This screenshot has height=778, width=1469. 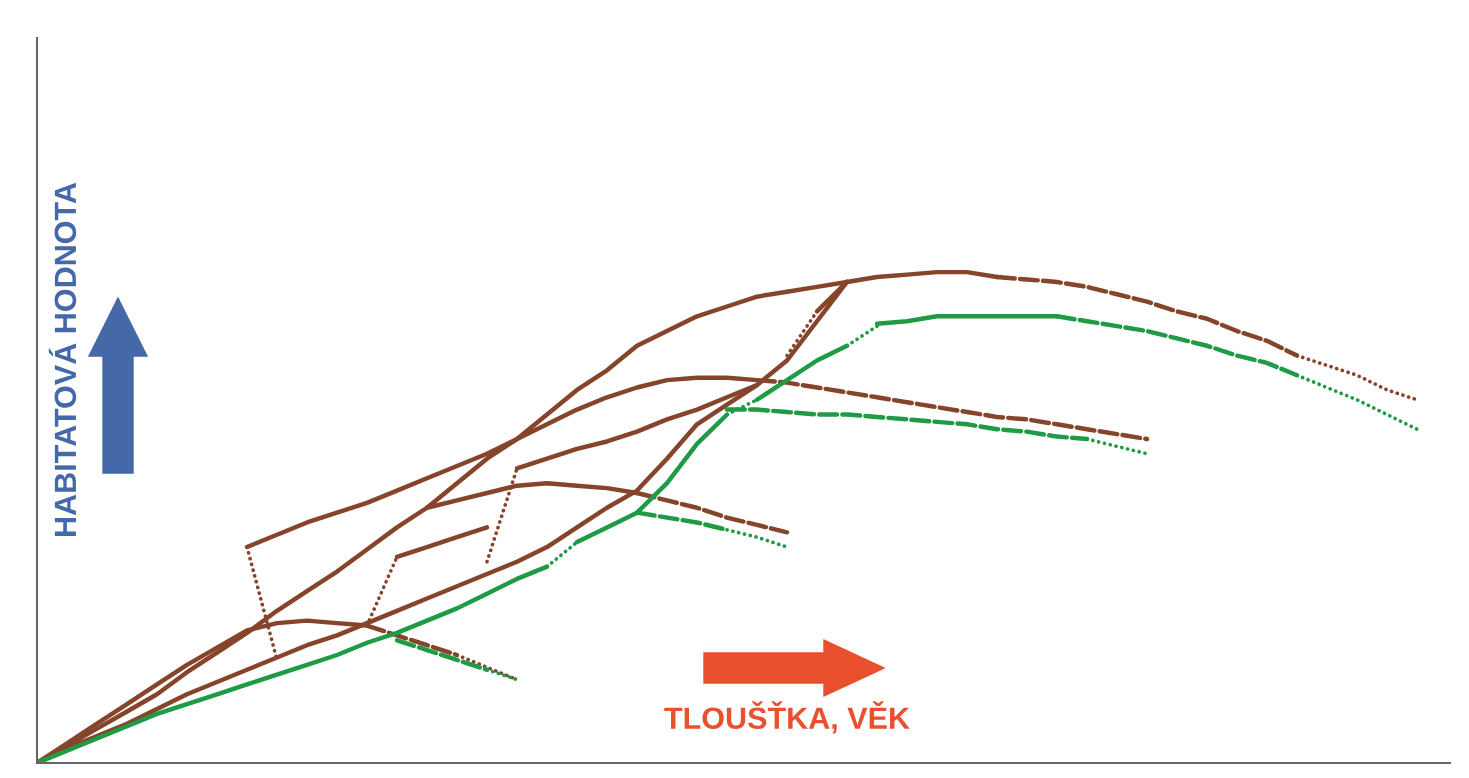 I want to click on y-axis-title: HABITATOVÁ HODNOTA, so click(x=62, y=359).